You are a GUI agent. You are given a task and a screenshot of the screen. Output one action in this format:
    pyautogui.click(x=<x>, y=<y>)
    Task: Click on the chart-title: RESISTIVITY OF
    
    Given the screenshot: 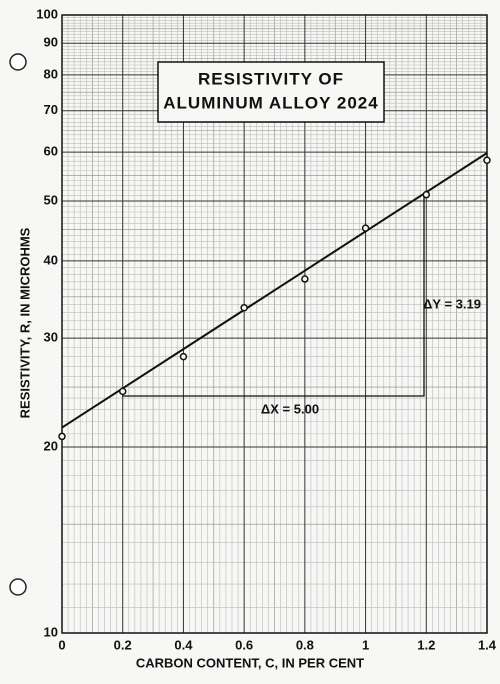 What is the action you would take?
    pyautogui.click(x=271, y=78)
    